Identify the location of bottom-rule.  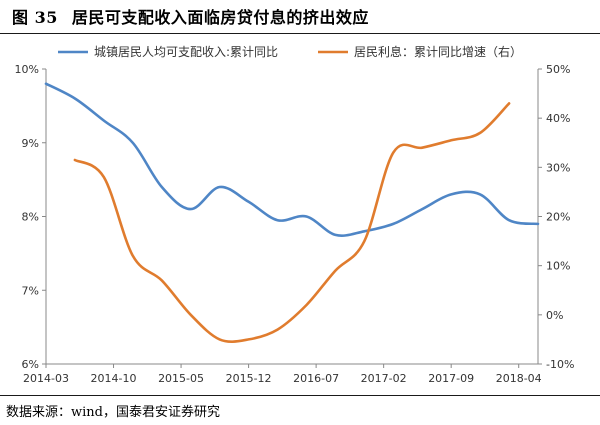
(300, 395).